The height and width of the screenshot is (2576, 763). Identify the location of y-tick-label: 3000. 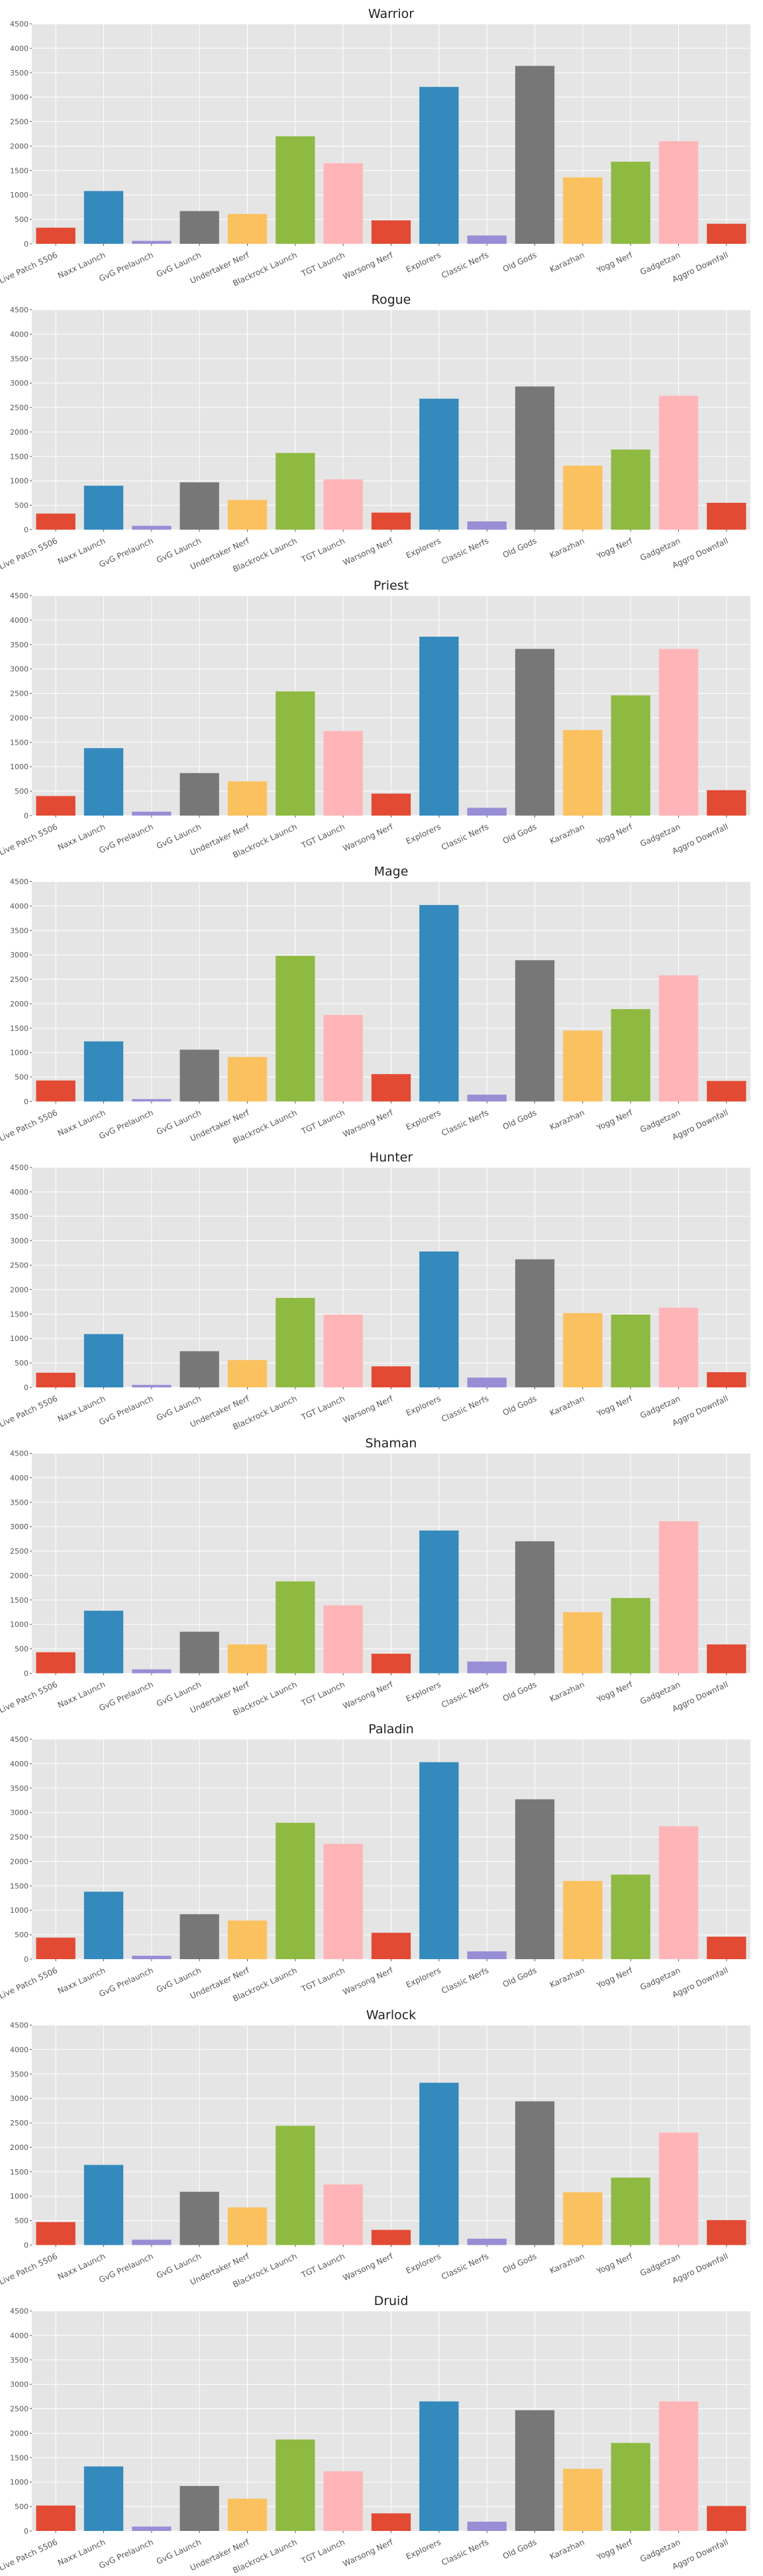
(19, 1241).